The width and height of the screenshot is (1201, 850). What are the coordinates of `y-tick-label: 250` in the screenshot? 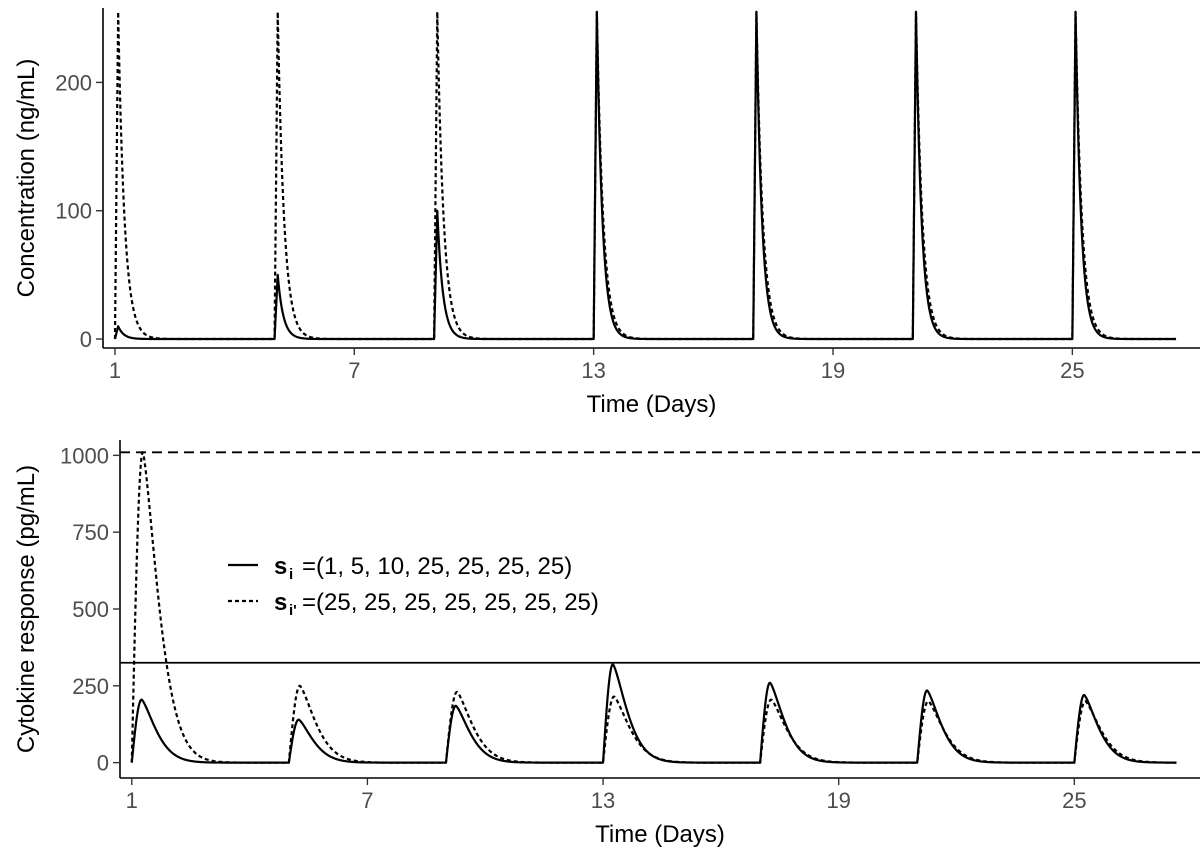 It's located at (90, 686).